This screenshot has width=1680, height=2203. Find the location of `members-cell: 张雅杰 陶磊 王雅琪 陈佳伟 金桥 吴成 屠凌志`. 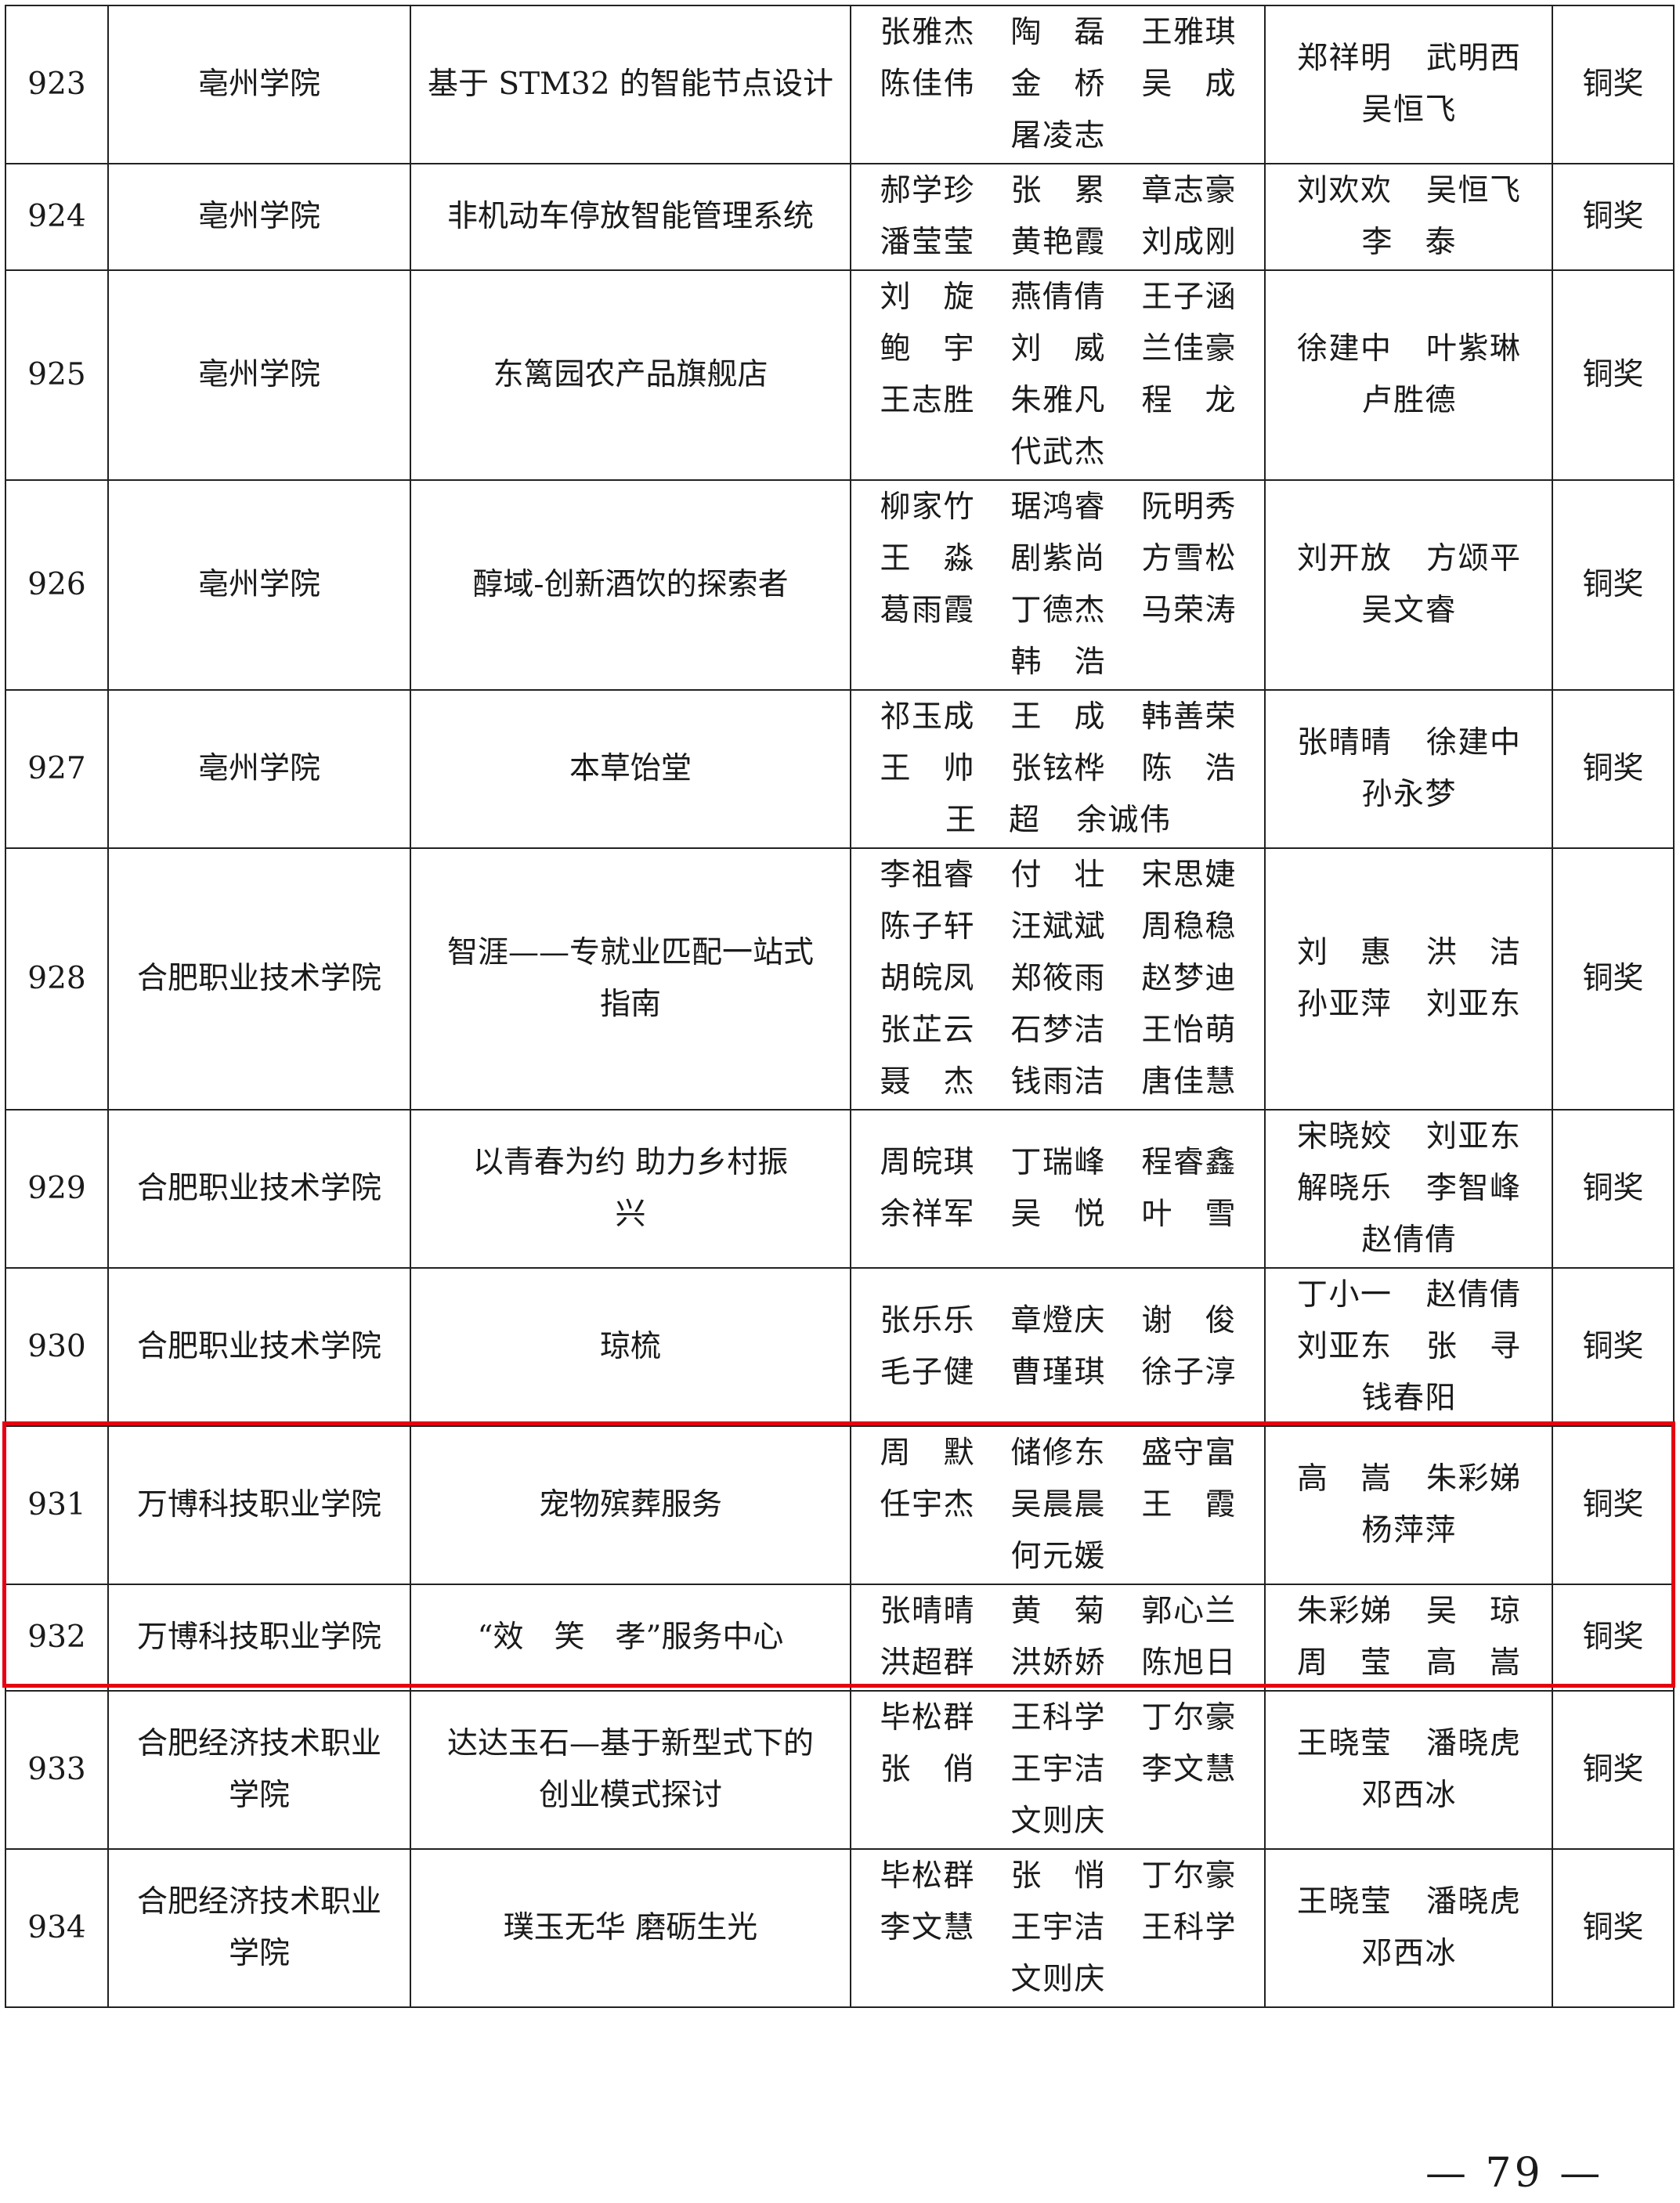

members-cell: 张雅杰 陶磊 王雅琪 陈佳伟 金桥 吴成 屠凌志 is located at coordinates (1058, 84).